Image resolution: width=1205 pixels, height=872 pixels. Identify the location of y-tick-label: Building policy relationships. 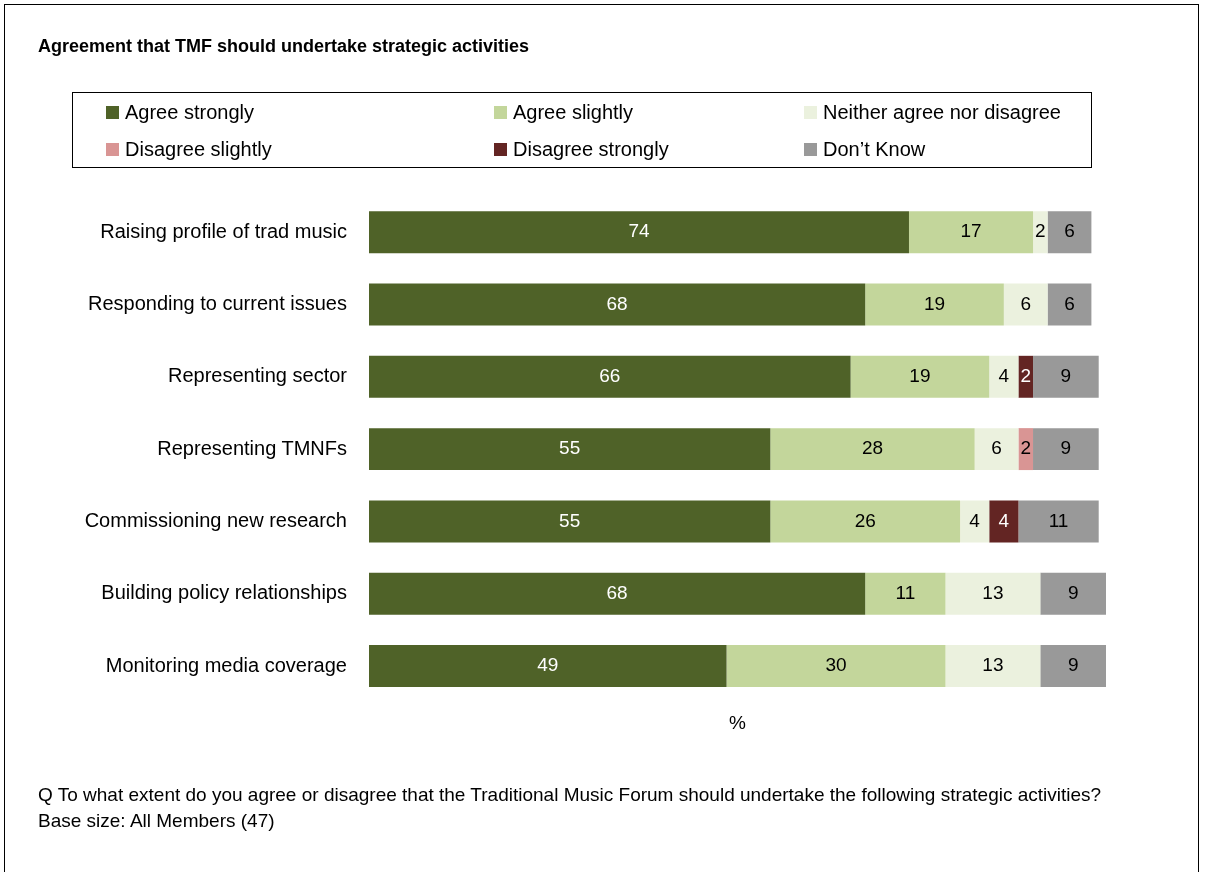
(224, 592).